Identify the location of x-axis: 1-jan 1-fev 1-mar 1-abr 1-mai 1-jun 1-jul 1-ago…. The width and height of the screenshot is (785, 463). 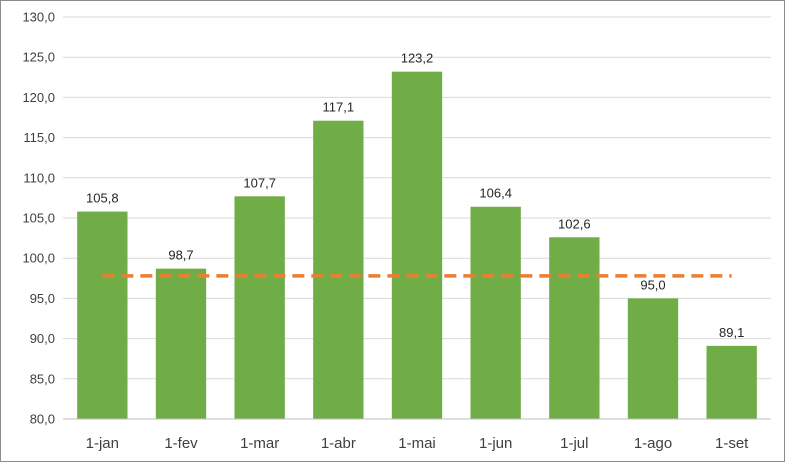
(417, 435).